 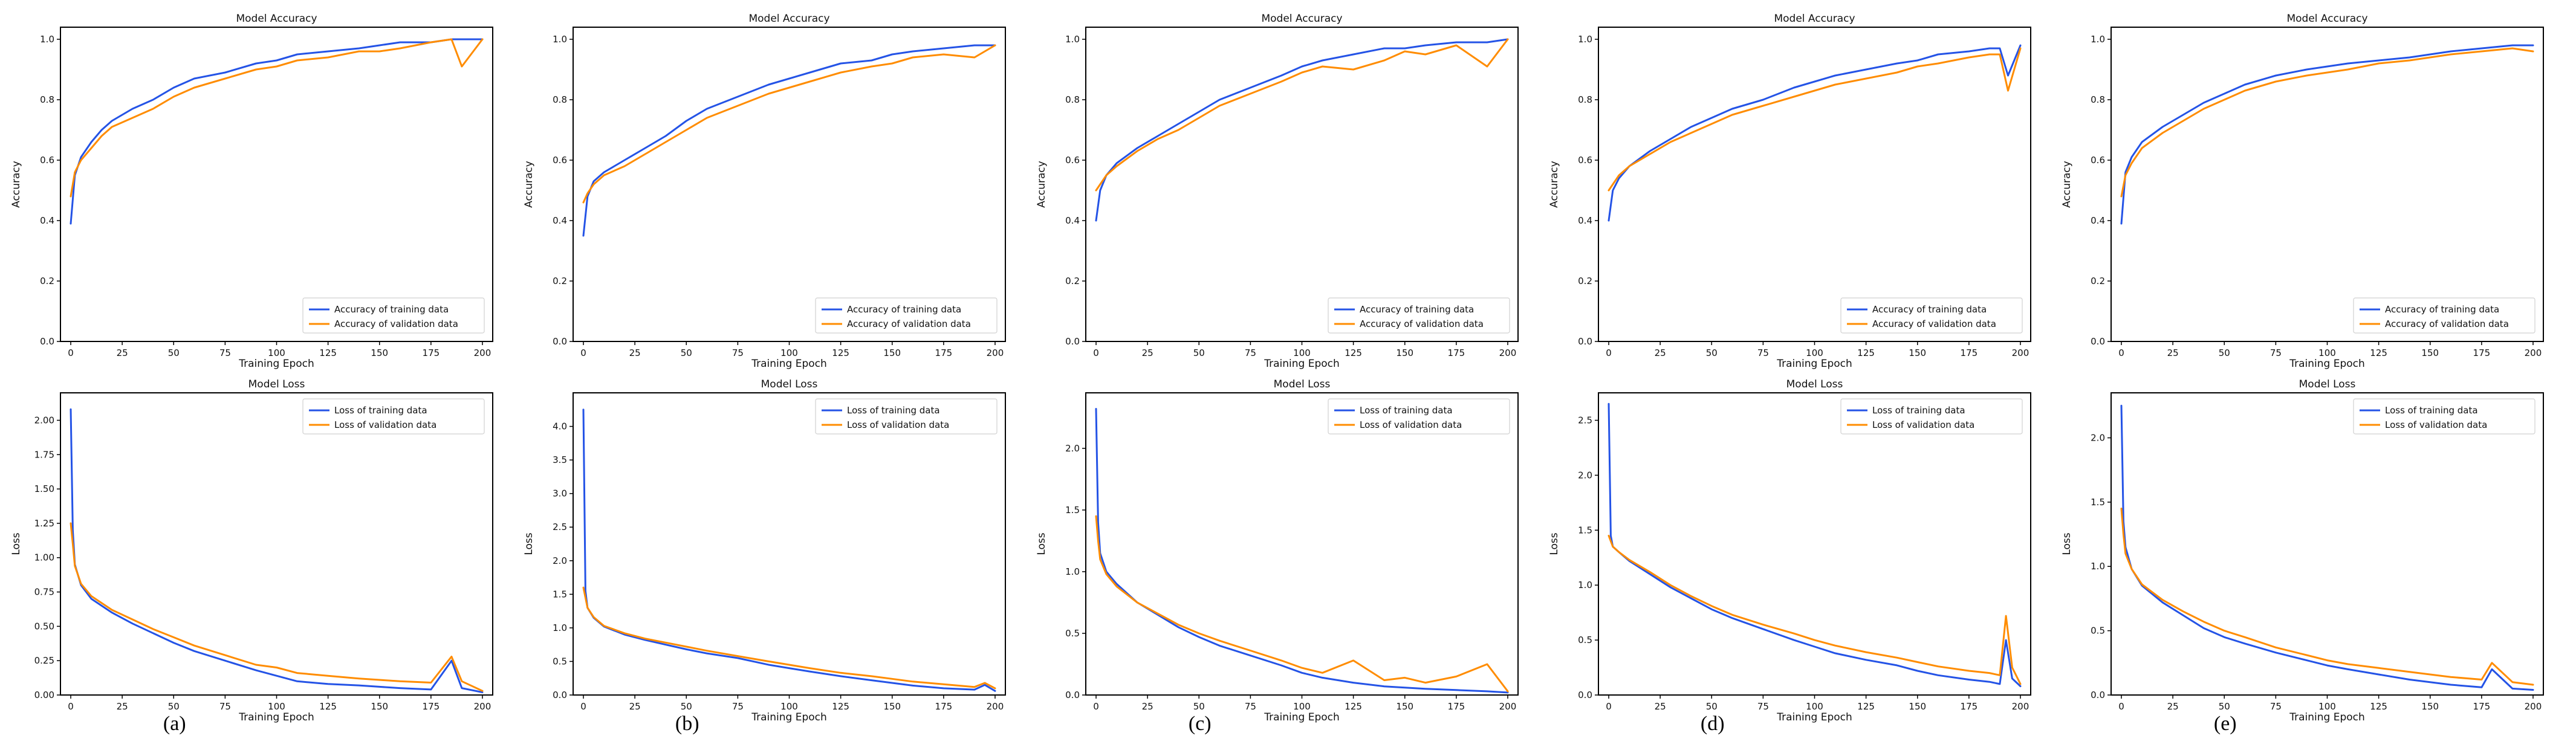 I want to click on y-tick-label: 0.4, so click(x=2098, y=221).